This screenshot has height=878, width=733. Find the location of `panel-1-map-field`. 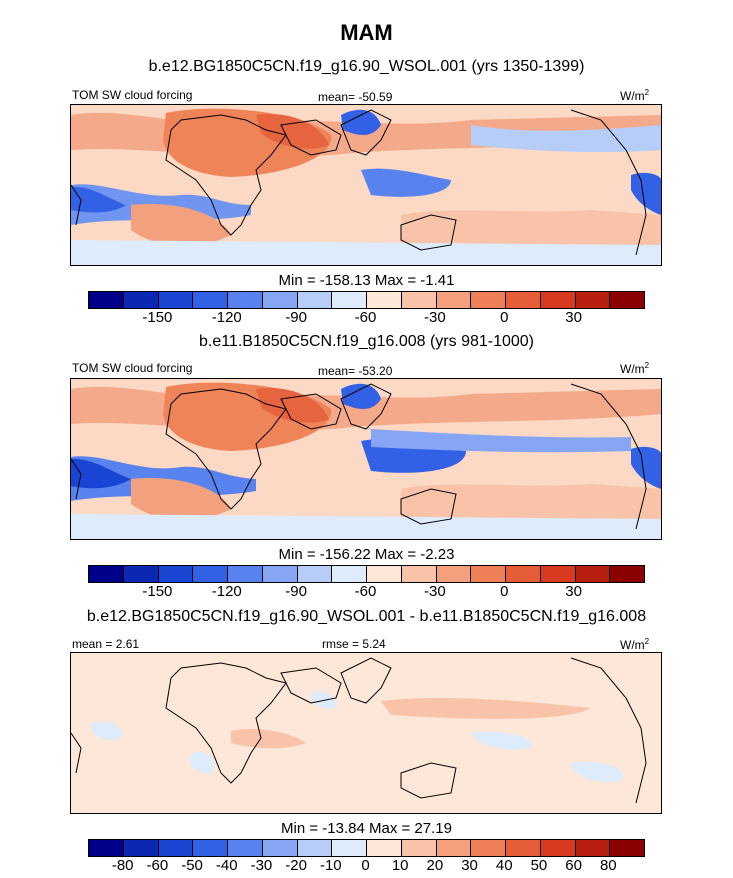

panel-1-map-field is located at coordinates (366, 185).